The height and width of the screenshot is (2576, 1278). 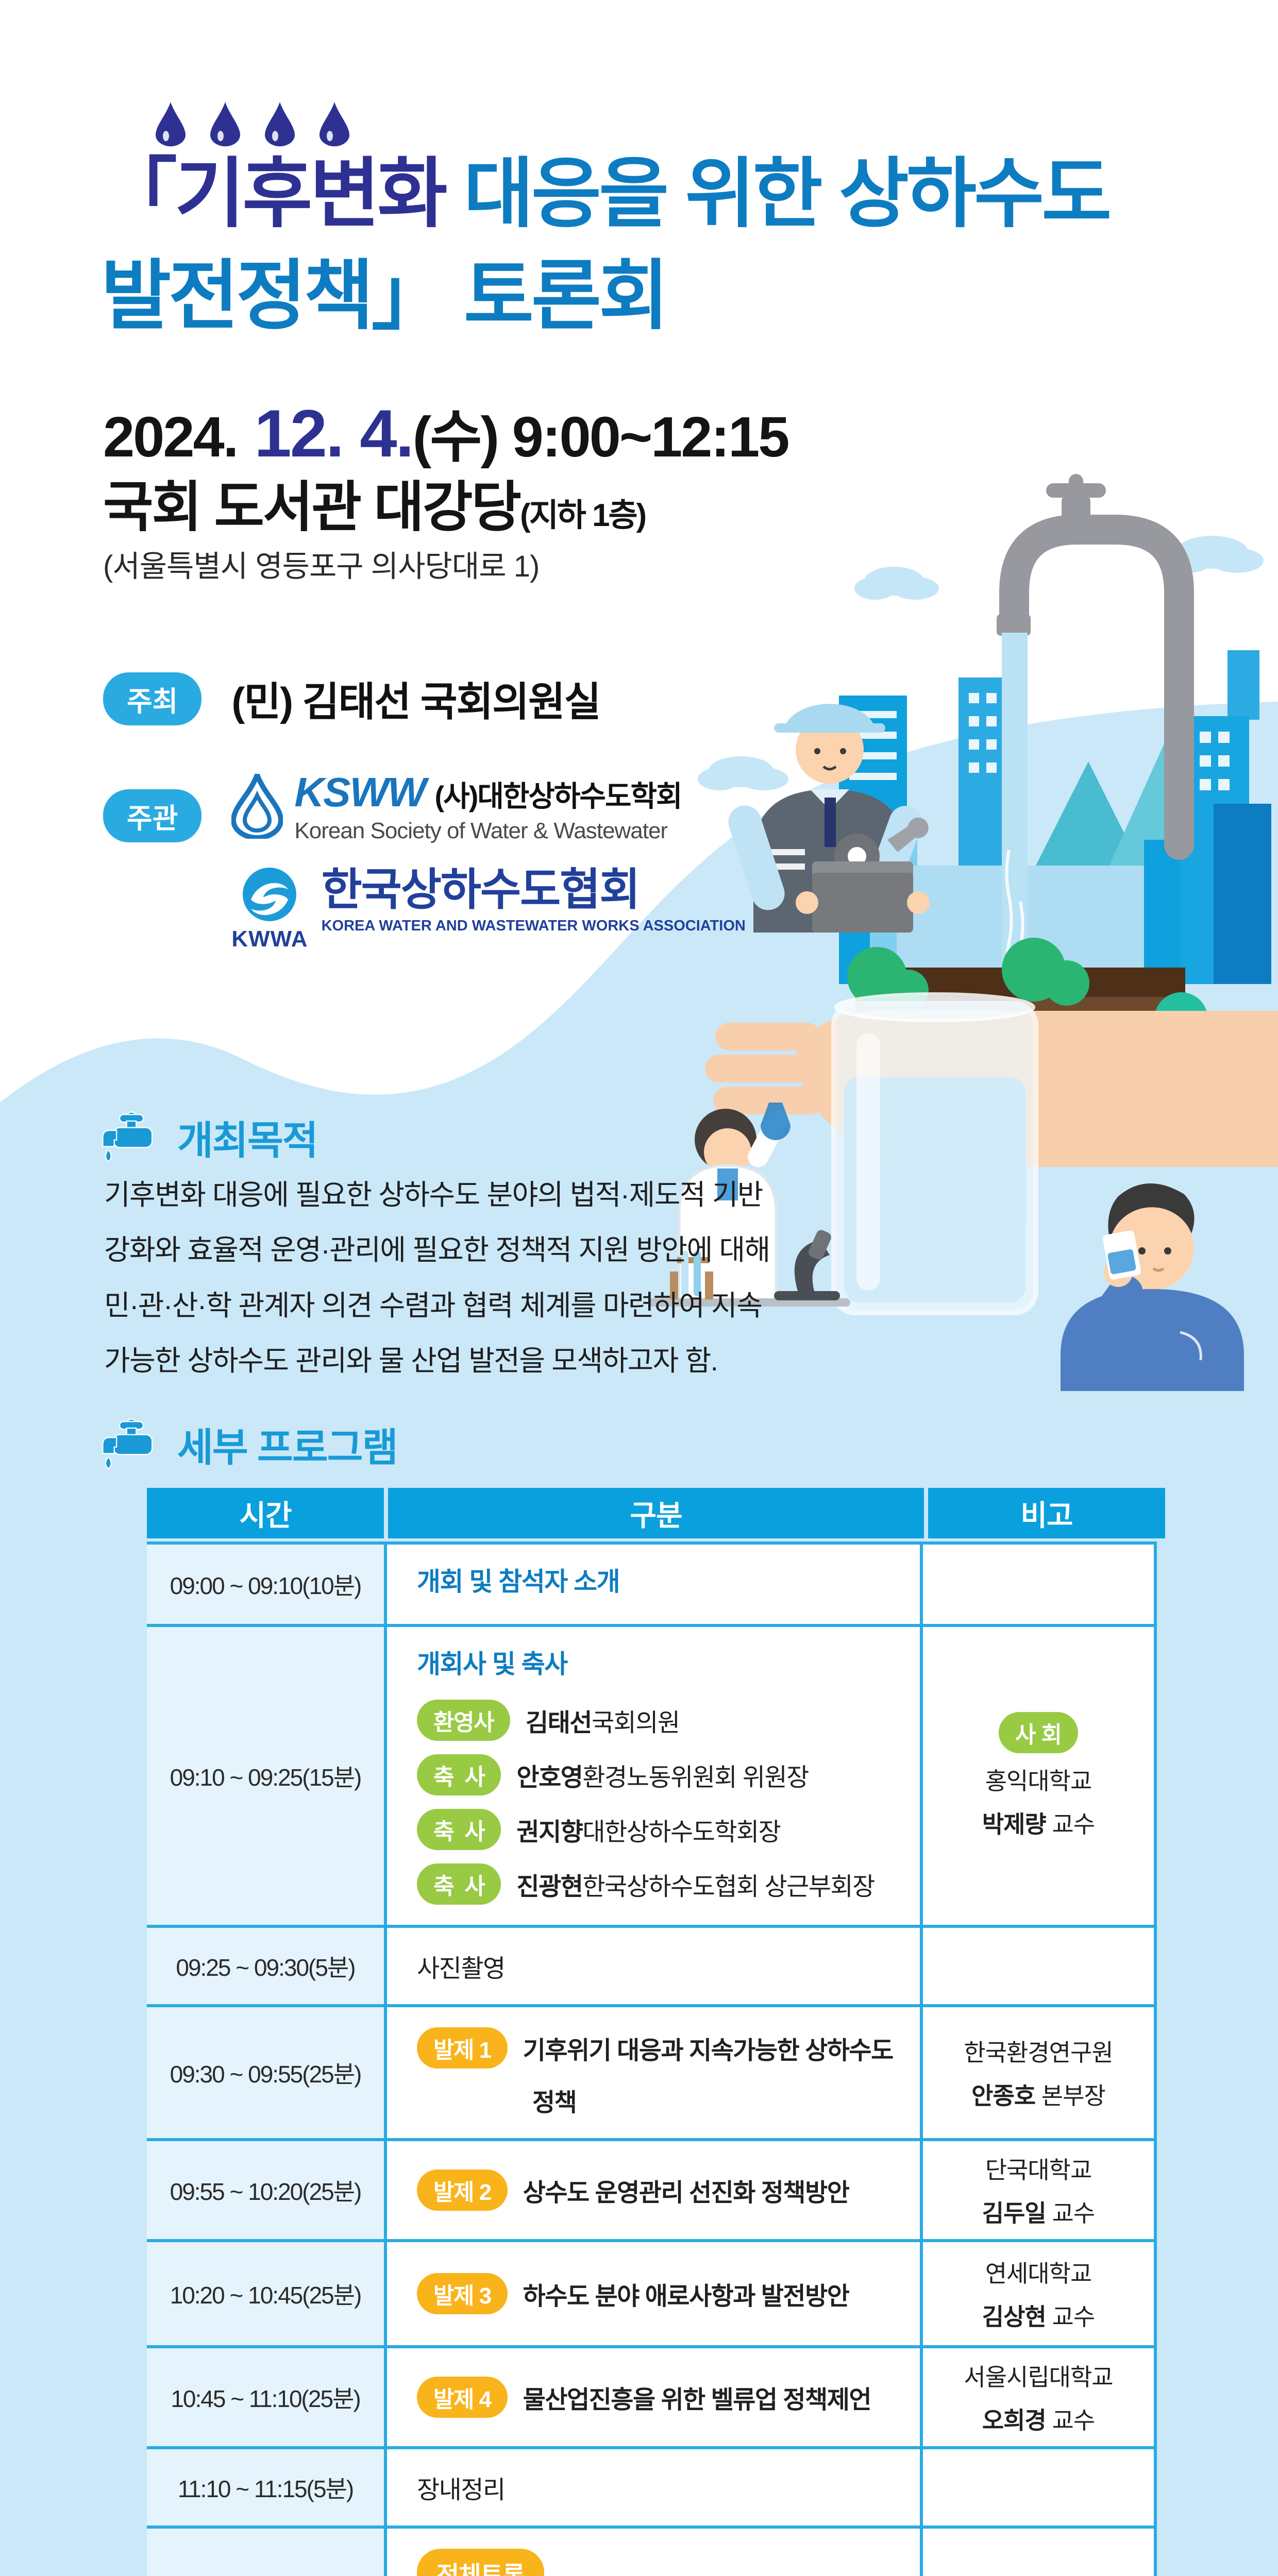 What do you see at coordinates (463, 2190) in the screenshot?
I see `session-badge: 발제 2` at bounding box center [463, 2190].